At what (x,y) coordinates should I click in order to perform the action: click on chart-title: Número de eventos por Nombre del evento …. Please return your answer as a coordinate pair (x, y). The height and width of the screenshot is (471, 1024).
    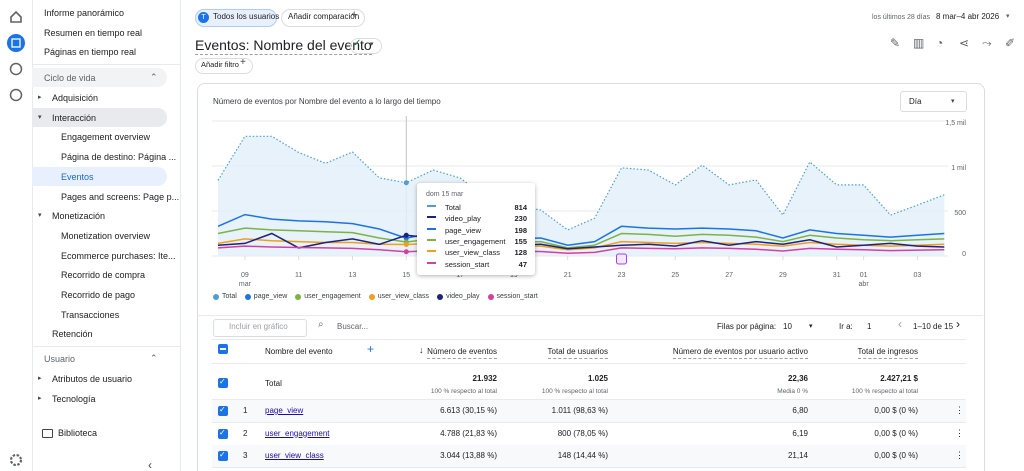
    Looking at the image, I should click on (327, 101).